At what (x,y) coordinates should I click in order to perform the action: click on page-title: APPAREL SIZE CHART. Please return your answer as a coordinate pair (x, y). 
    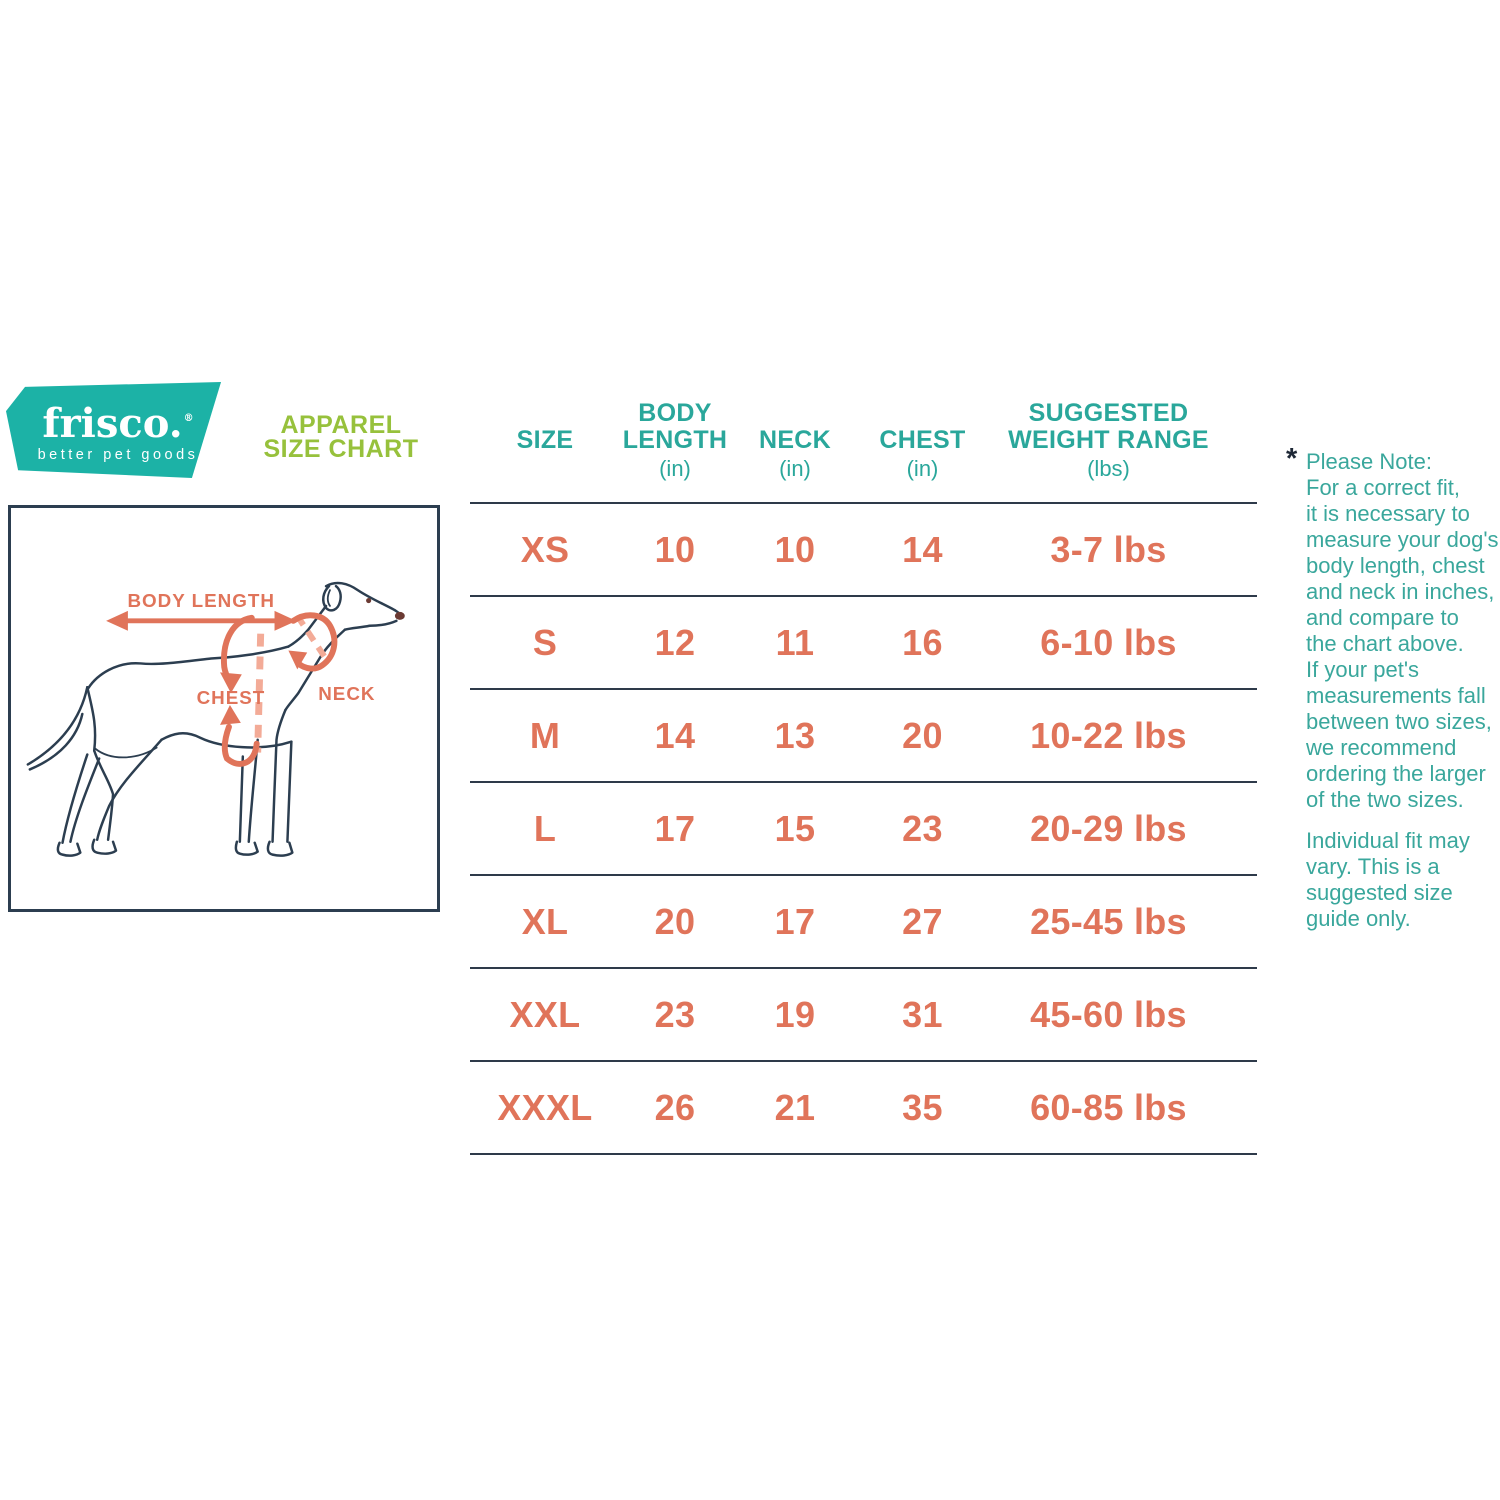
    Looking at the image, I should click on (341, 437).